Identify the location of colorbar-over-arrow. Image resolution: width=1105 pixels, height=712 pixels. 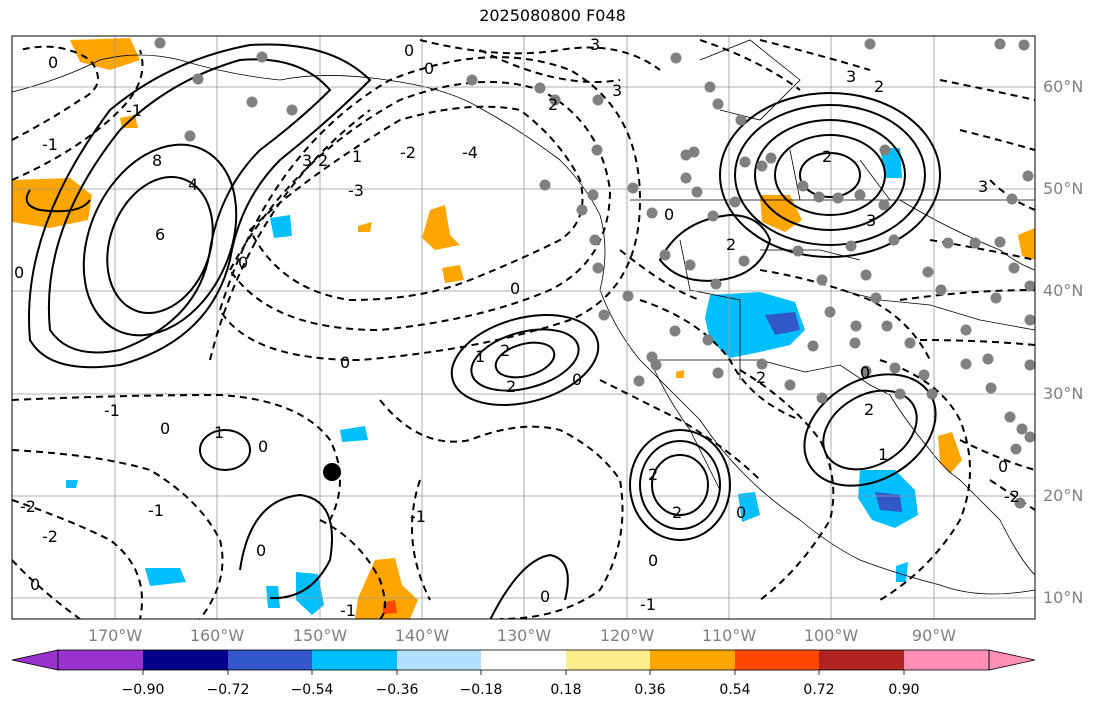
(1012, 660).